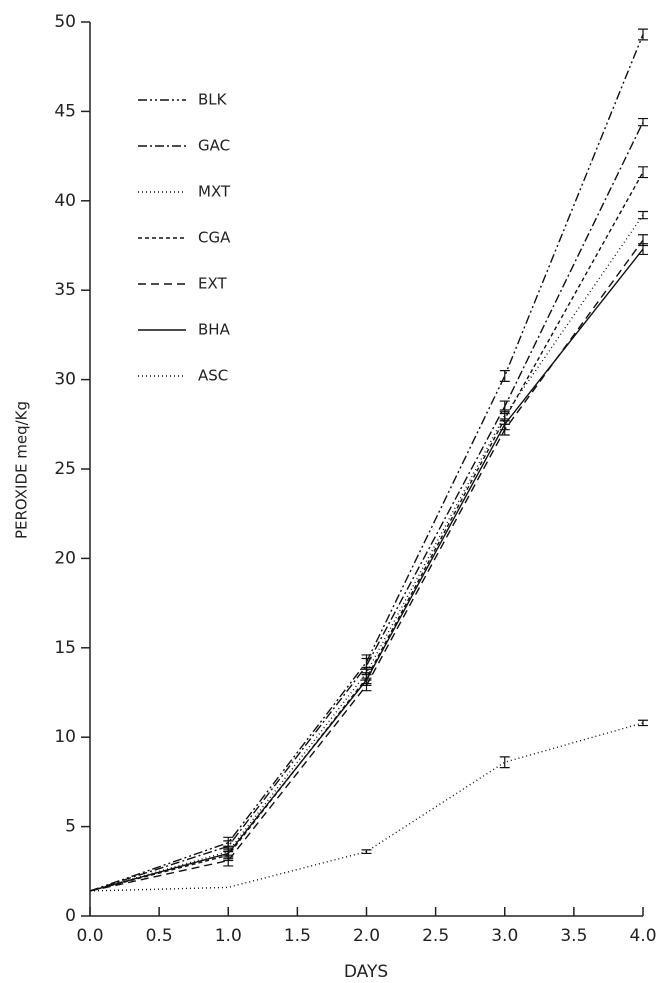  What do you see at coordinates (65, 558) in the screenshot?
I see `y-tick-label: 20` at bounding box center [65, 558].